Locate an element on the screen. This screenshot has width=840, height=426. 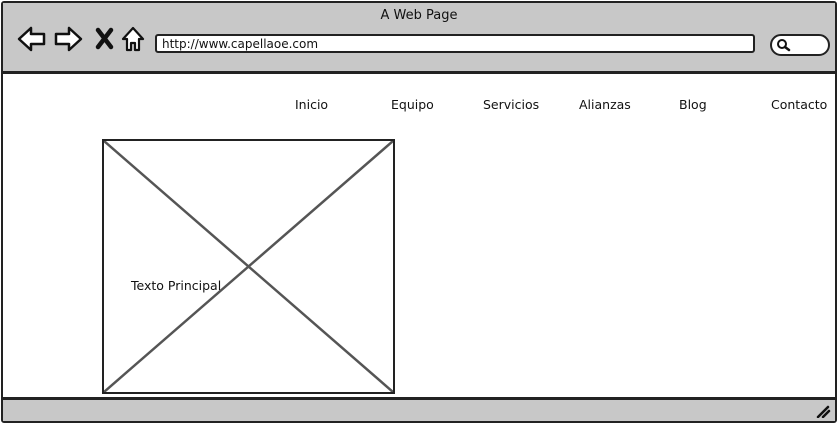
nav-item-blog: Blog is located at coordinates (693, 104).